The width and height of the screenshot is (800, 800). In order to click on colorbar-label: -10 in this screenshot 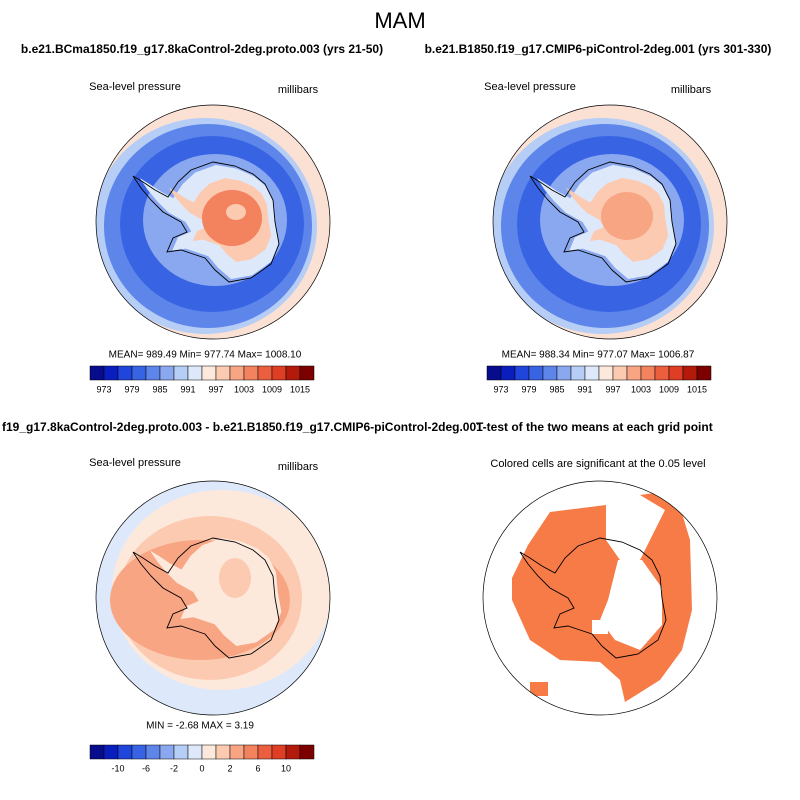, I will do `click(117, 768)`.